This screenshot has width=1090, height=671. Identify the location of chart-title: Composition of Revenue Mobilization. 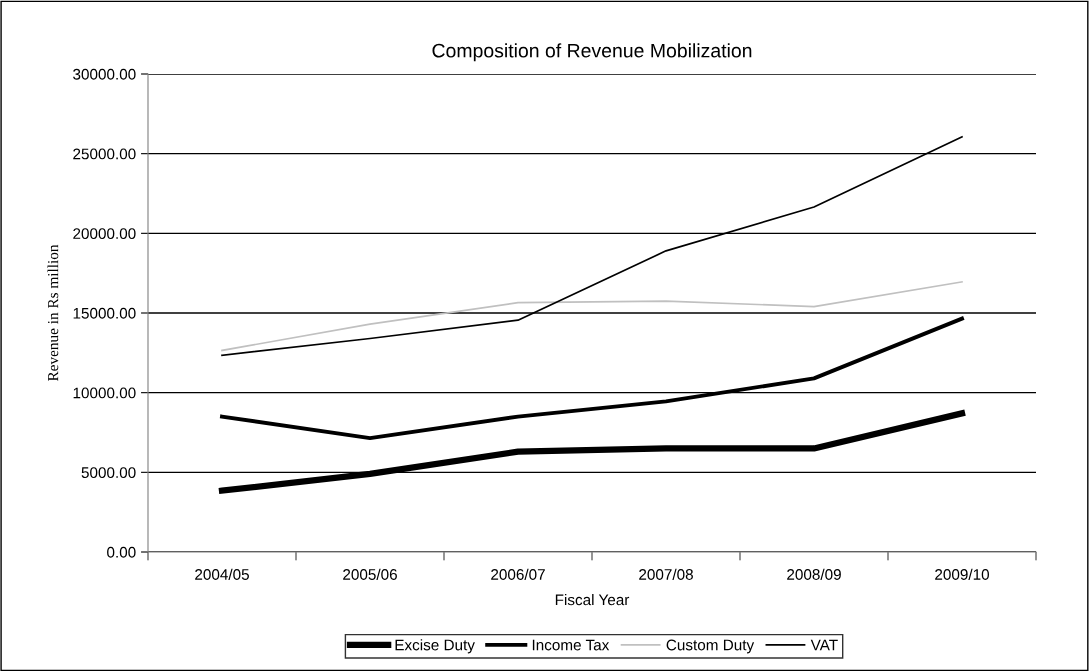
(592, 52).